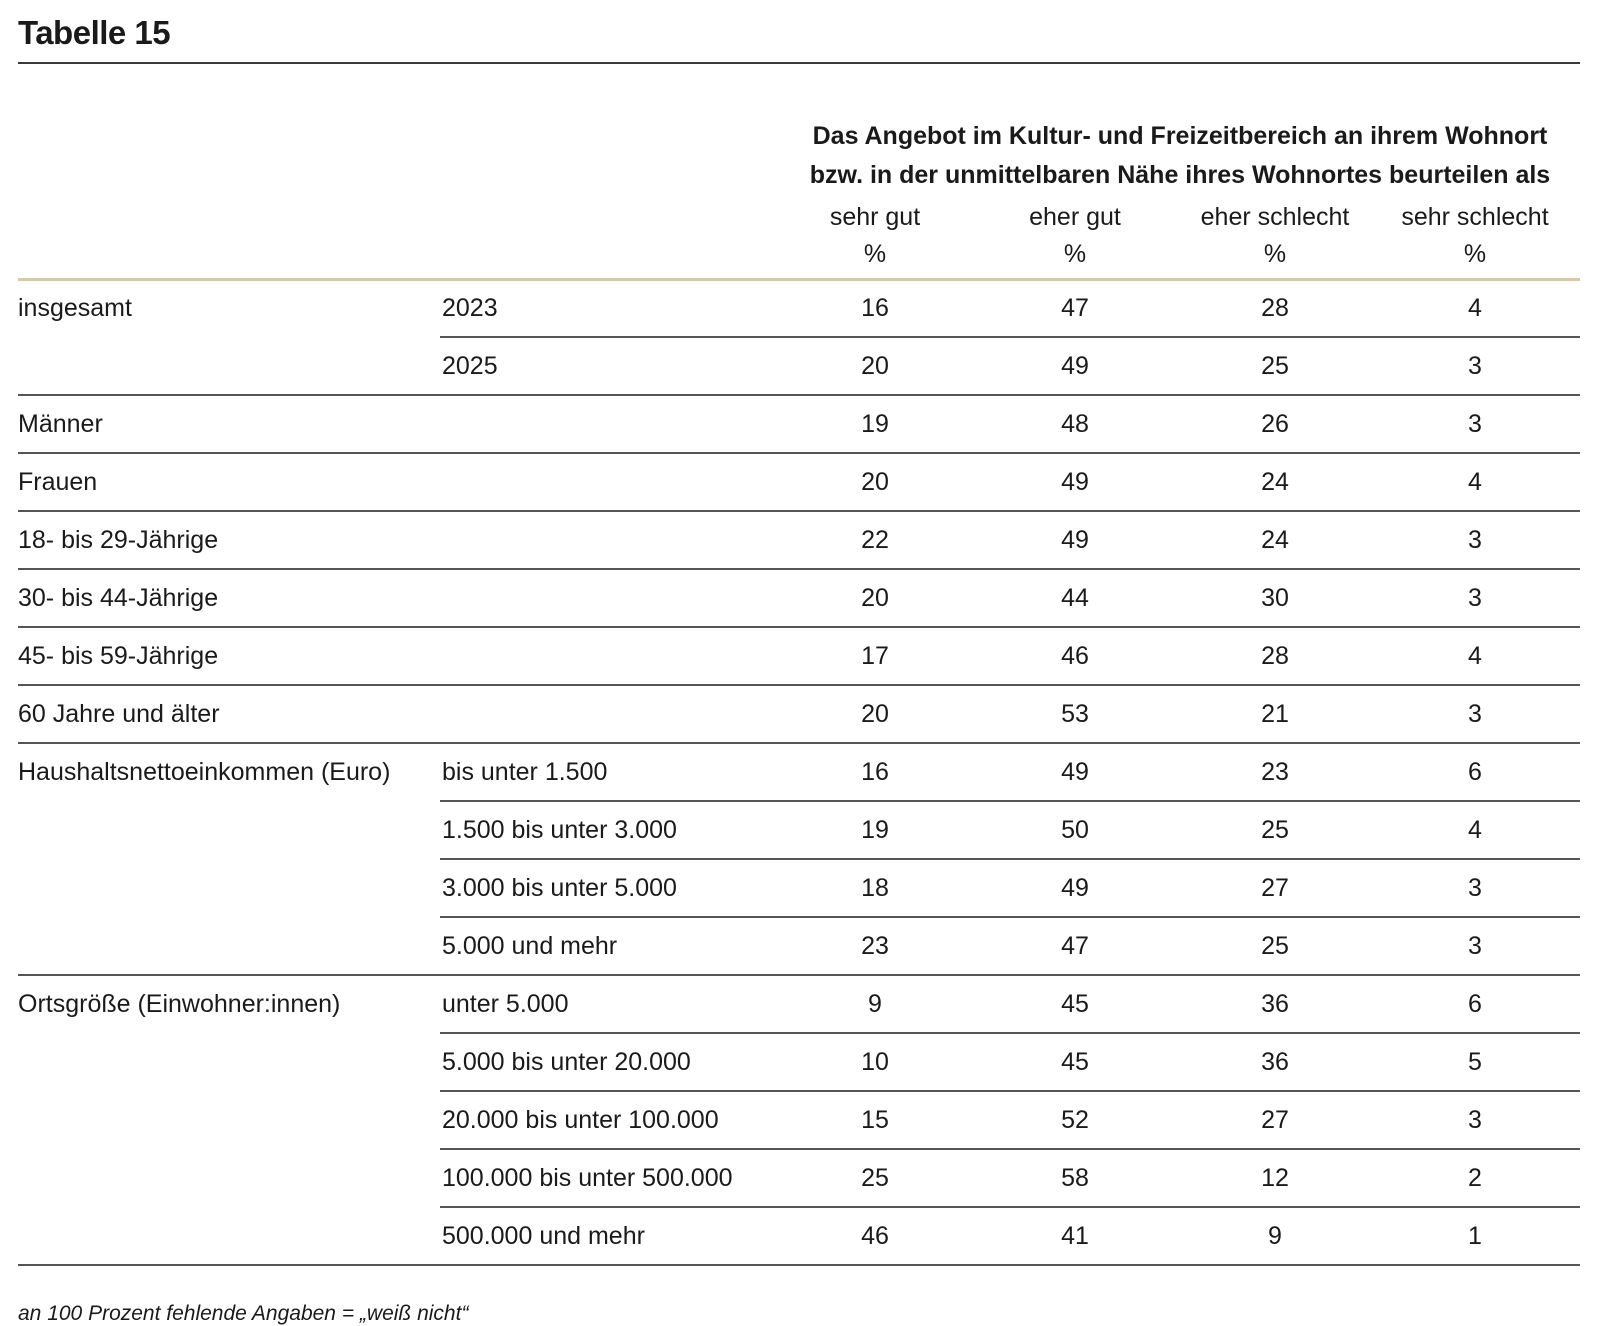  I want to click on value-eher-schlecht: 27, so click(1275, 888).